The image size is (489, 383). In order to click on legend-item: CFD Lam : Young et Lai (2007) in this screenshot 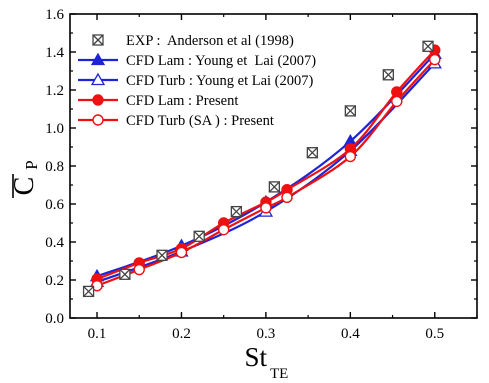, I will do `click(197, 60)`.